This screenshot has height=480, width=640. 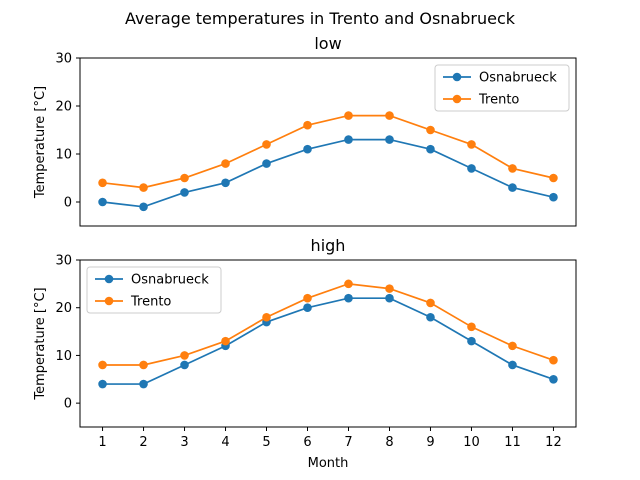 What do you see at coordinates (225, 442) in the screenshot?
I see `x-tick-label: 4` at bounding box center [225, 442].